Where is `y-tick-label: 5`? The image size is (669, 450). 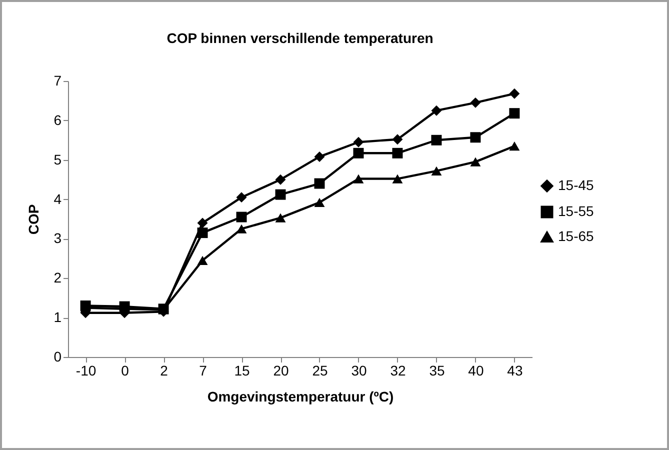
y-tick-label: 5 is located at coordinates (58, 159).